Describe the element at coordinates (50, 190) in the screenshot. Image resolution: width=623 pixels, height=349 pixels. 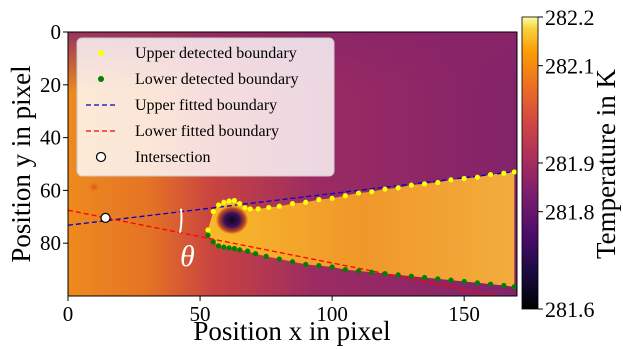
I see `y-tick-label: 60` at that location.